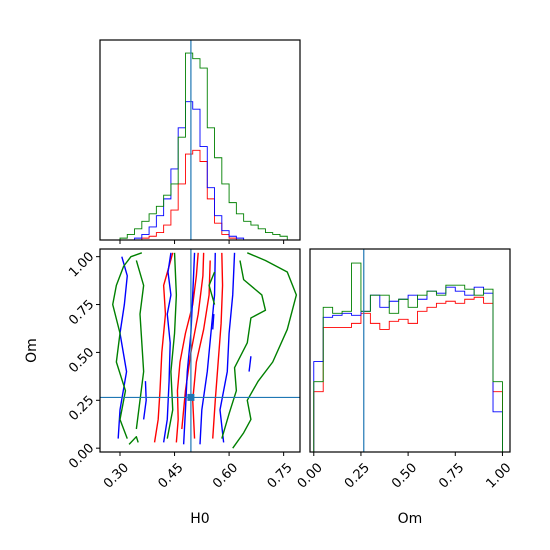 Image resolution: width=550 pixels, height=550 pixels. Describe the element at coordinates (408, 374) in the screenshot. I see `om-histogram-series-red` at that location.